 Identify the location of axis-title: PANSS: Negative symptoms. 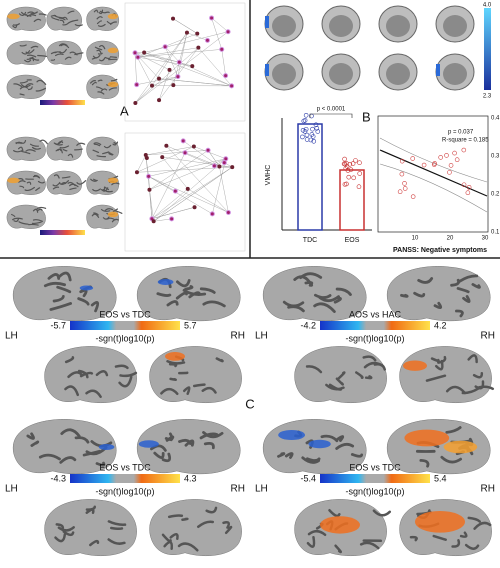
(440, 250).